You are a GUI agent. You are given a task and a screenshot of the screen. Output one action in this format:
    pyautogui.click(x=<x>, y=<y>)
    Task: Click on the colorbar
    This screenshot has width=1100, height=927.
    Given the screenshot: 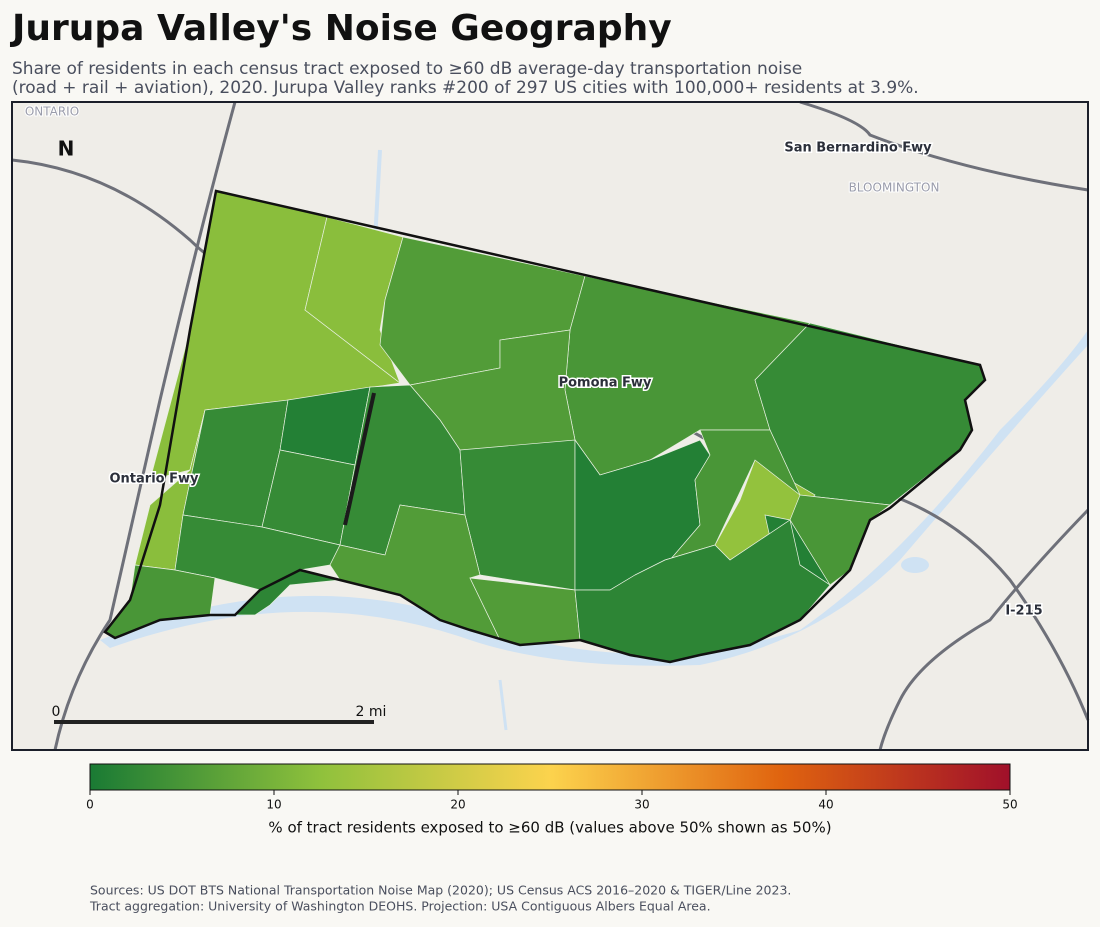 What is the action you would take?
    pyautogui.click(x=550, y=777)
    